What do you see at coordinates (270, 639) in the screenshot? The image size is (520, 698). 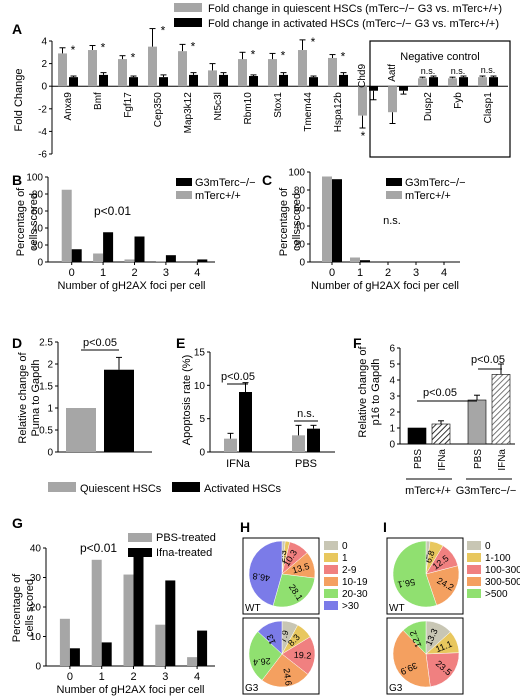 I see `pie-h-g3-slice-label: 13` at bounding box center [270, 639].